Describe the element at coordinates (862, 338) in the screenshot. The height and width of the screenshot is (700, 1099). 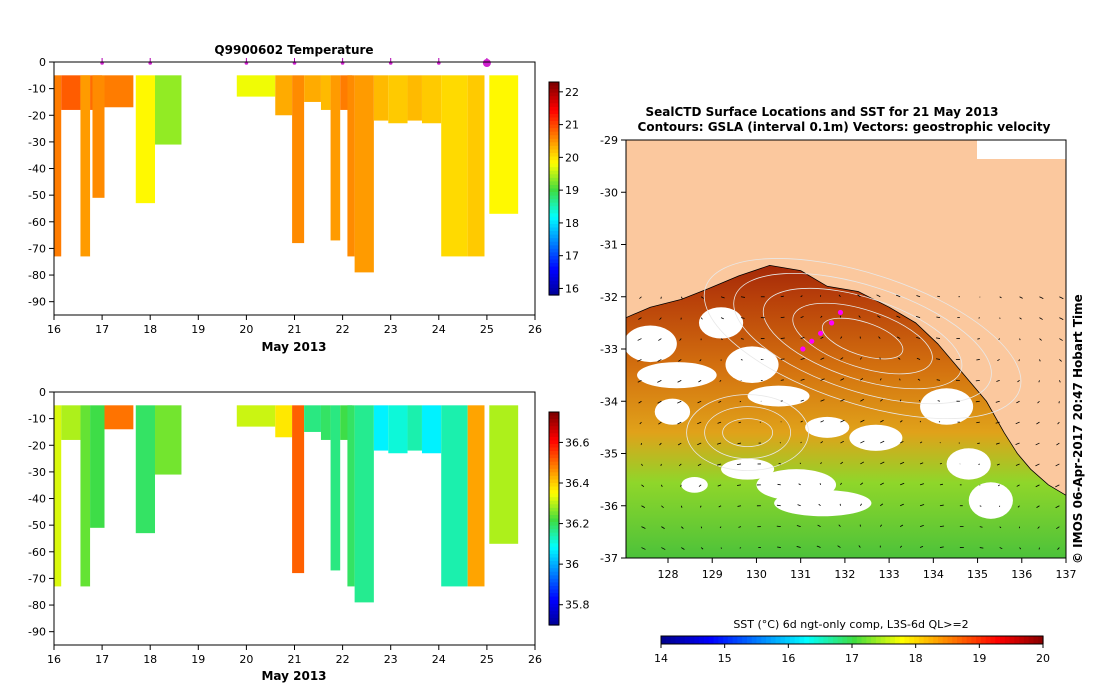
I see `gsla-contour` at that location.